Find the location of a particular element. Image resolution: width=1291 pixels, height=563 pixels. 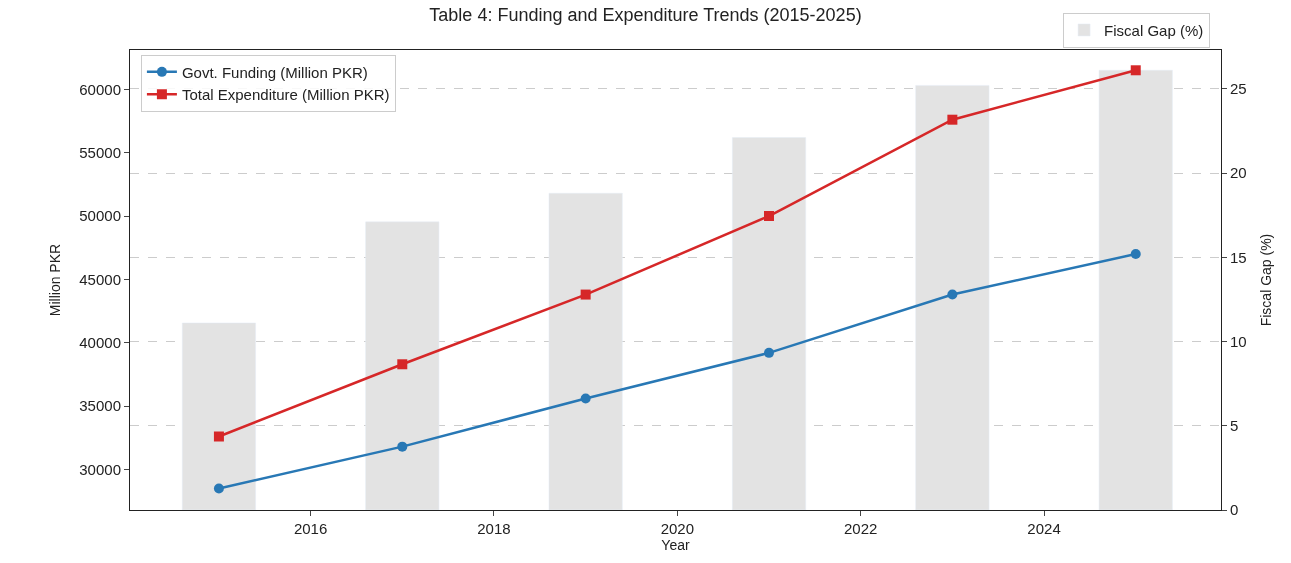

y-tick-label: 60000 is located at coordinates (100, 89).